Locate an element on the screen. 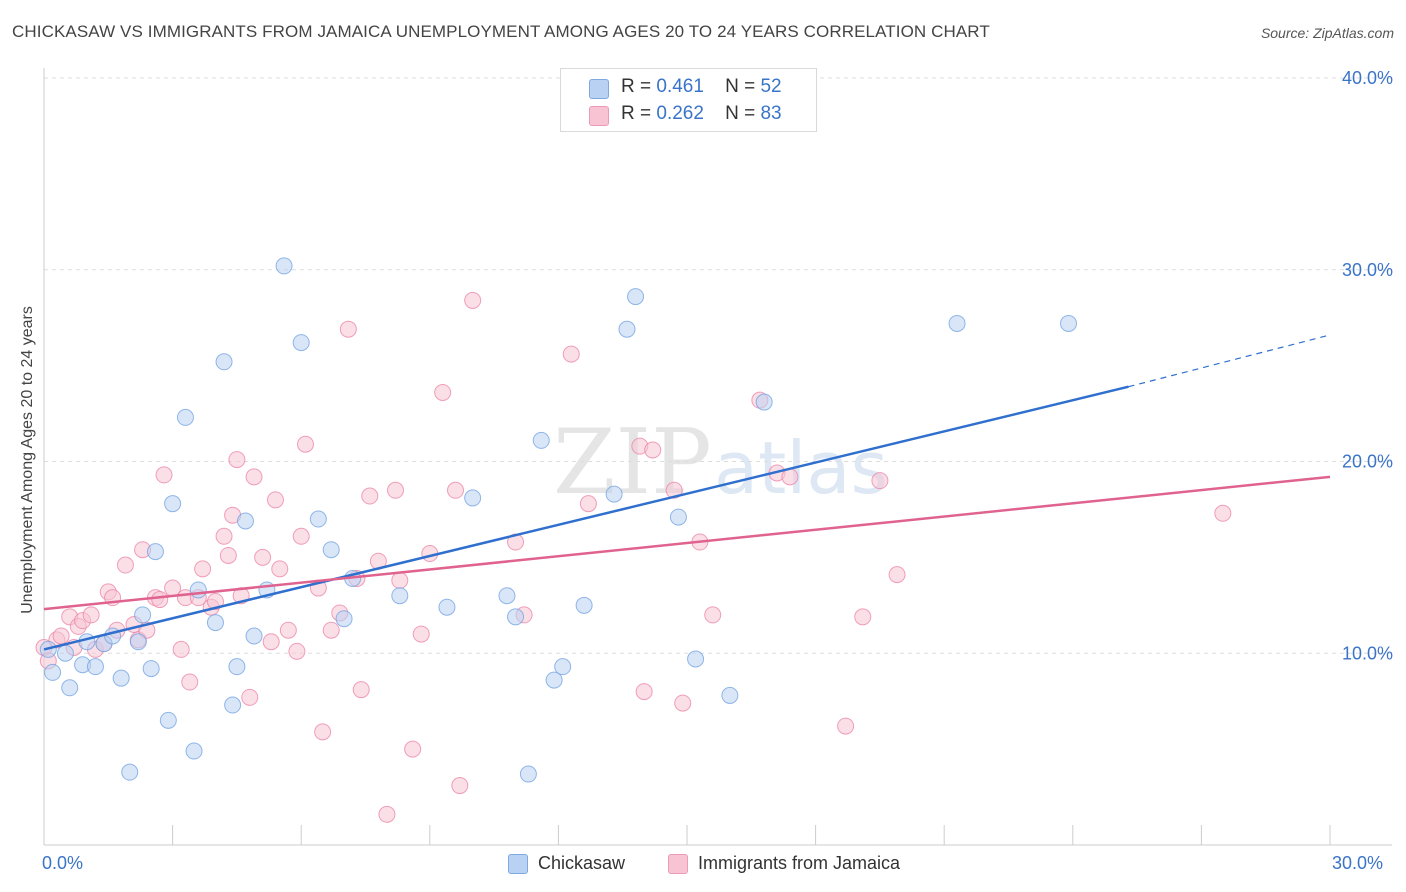 This screenshot has width=1406, height=892. watermark-zip: ZIP is located at coordinates (632, 462).